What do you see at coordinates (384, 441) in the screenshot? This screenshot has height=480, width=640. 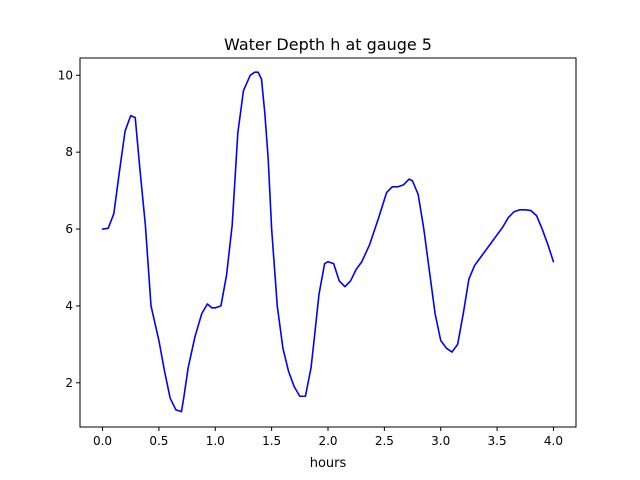 I see `x-tick-label: 2.5` at bounding box center [384, 441].